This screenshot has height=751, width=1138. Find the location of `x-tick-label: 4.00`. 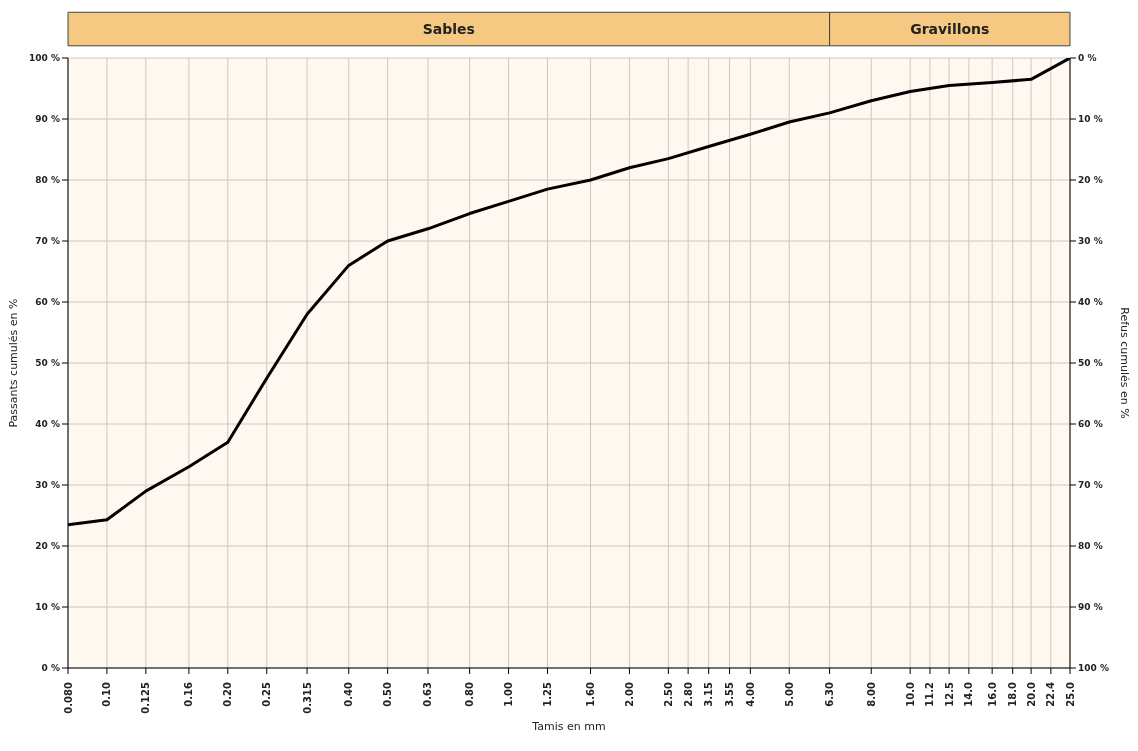

x-tick-label: 4.00 is located at coordinates (750, 694).